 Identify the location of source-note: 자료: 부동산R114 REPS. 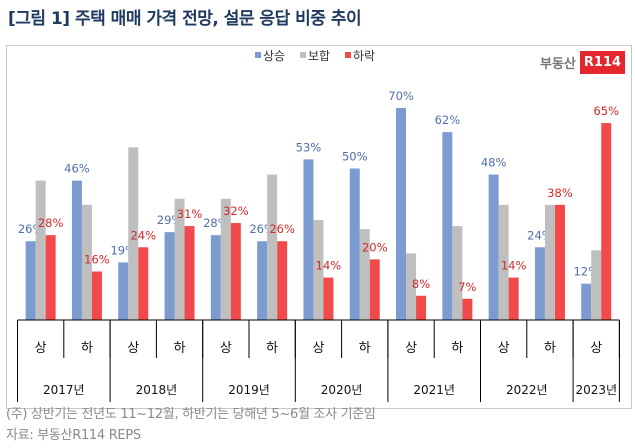
(73, 435).